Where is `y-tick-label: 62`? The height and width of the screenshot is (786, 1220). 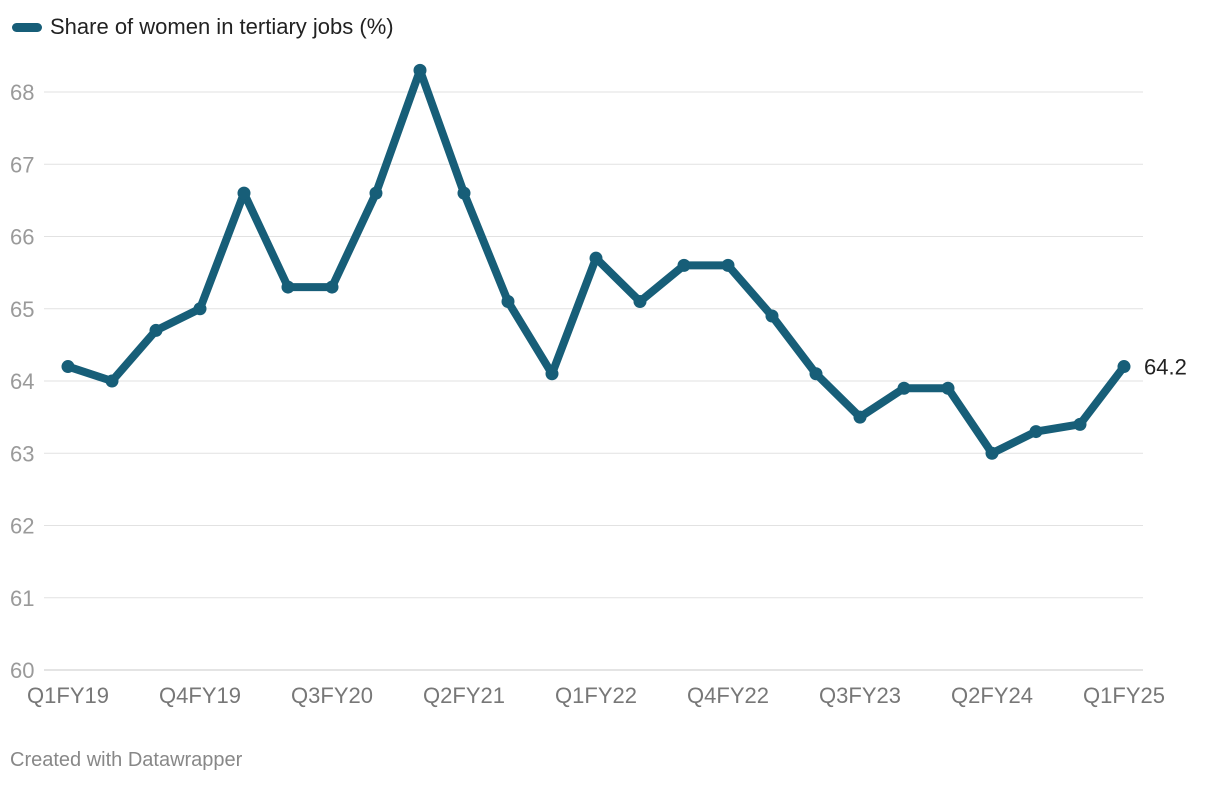 y-tick-label: 62 is located at coordinates (22, 526).